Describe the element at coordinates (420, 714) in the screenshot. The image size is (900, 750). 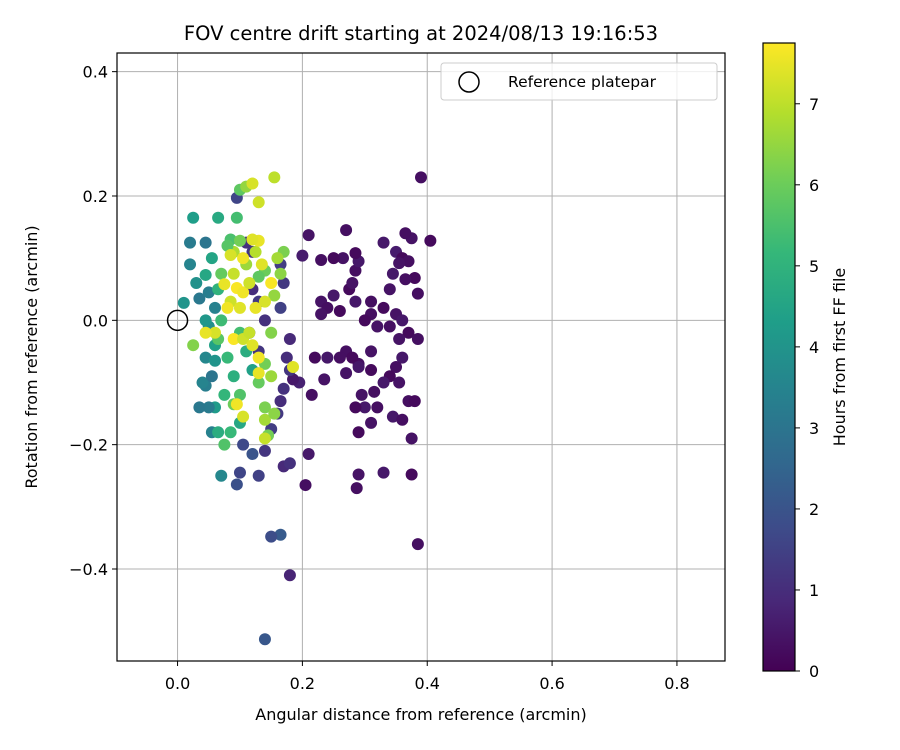
I see `x-axis-label: Angular distance from reference (arcmin)` at that location.